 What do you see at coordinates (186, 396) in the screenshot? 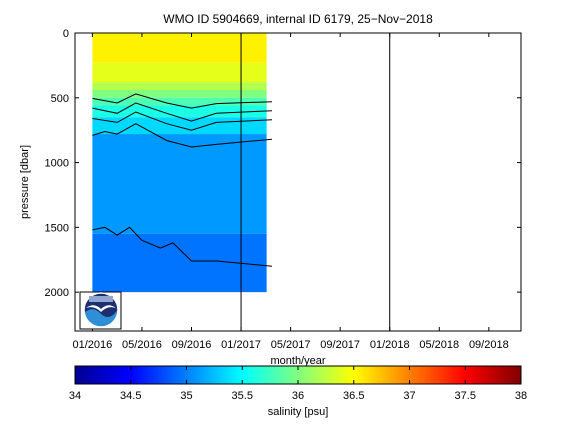
I see `colorbar-tick-label-2: 35` at bounding box center [186, 396].